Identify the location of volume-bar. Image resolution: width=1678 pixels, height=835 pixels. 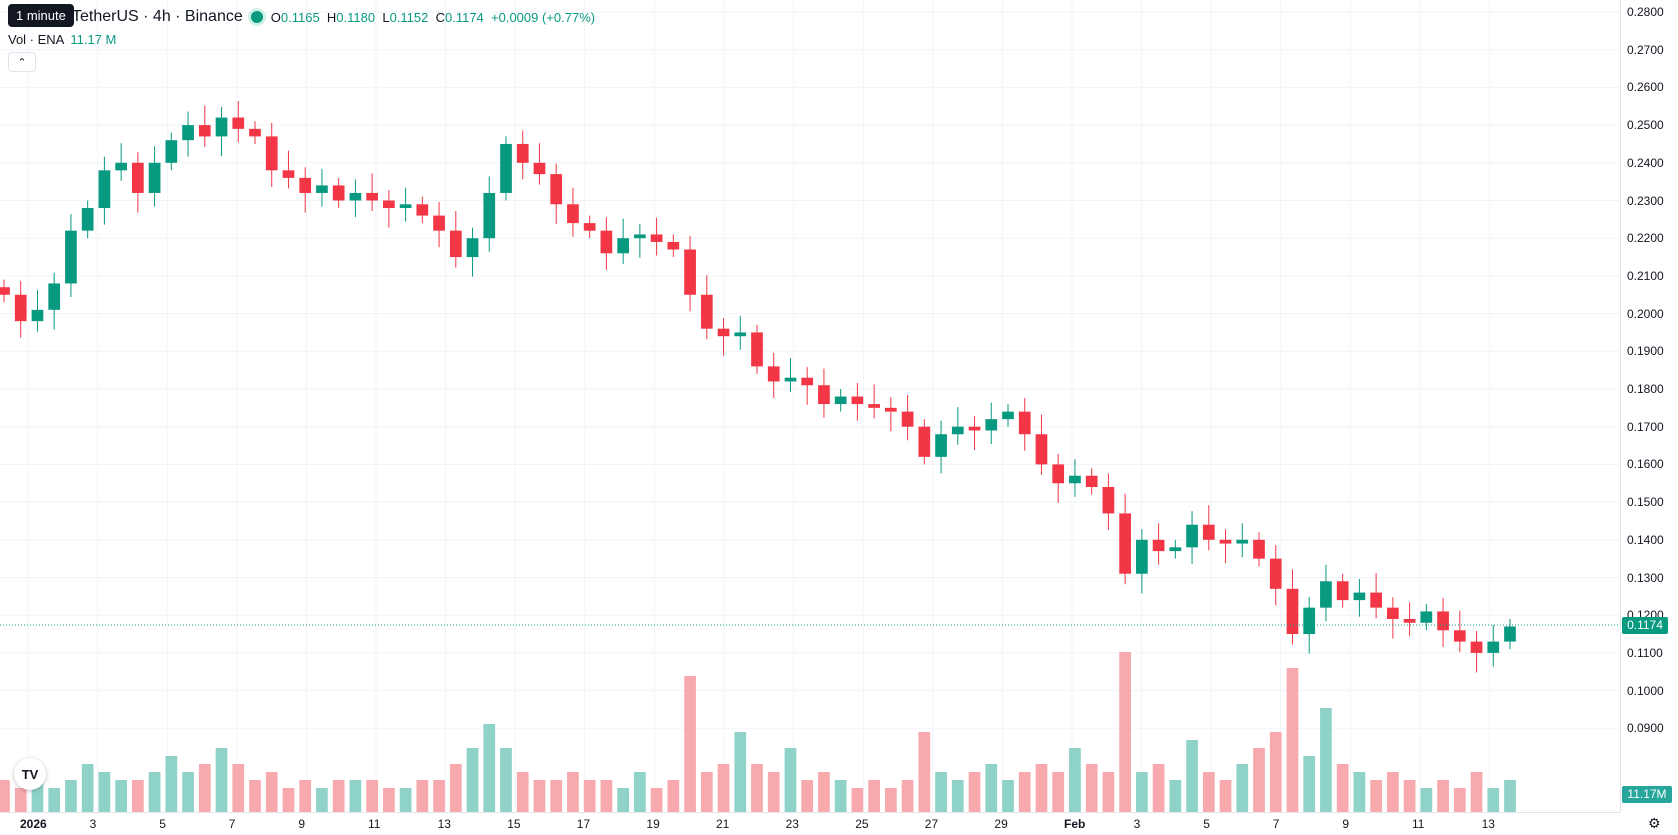
(104, 792).